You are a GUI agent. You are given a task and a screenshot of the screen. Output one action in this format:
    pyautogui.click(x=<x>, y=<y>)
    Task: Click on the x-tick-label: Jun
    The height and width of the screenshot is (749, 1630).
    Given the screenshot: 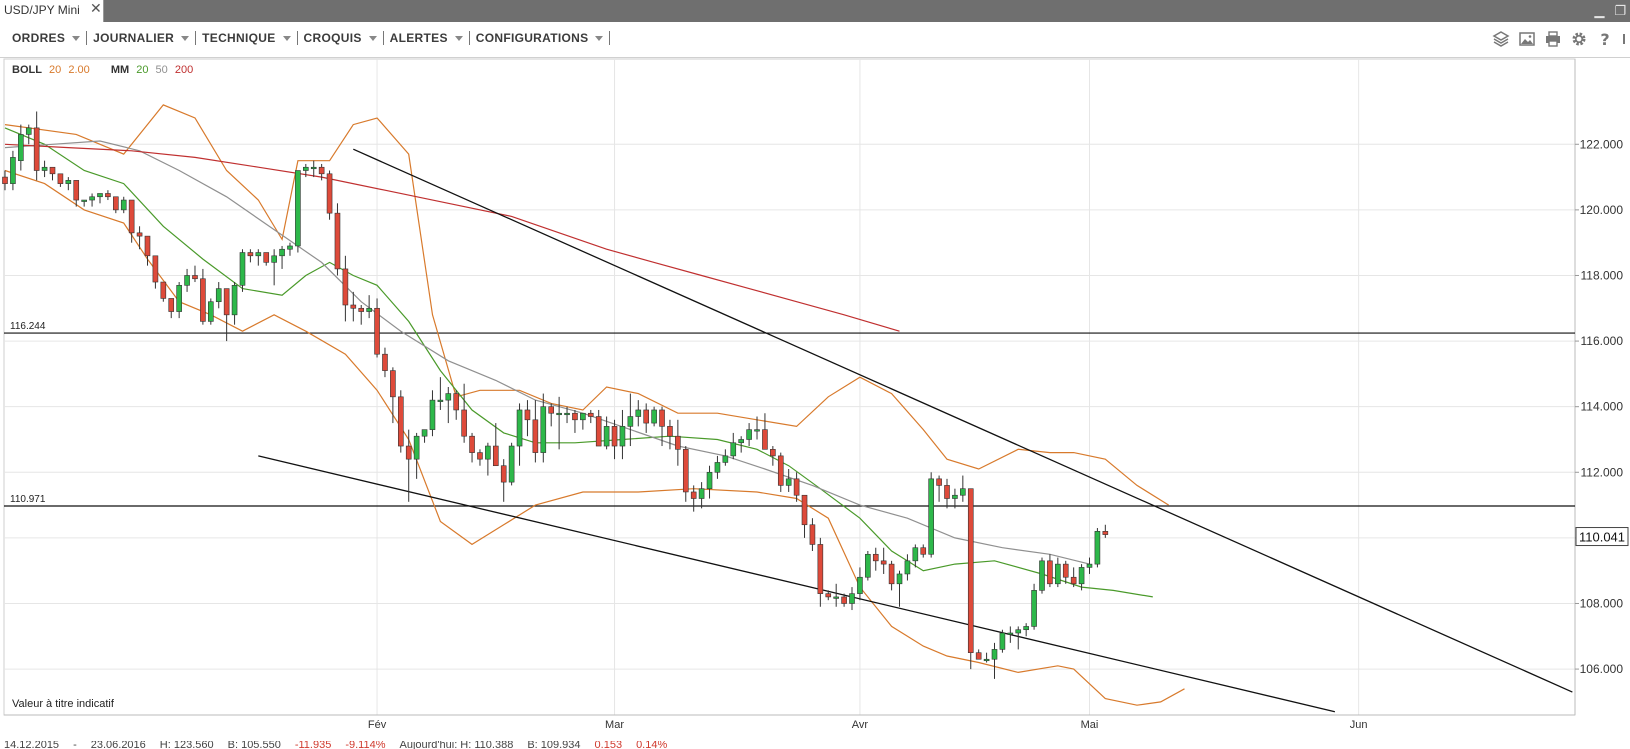 What is the action you would take?
    pyautogui.click(x=1359, y=725)
    